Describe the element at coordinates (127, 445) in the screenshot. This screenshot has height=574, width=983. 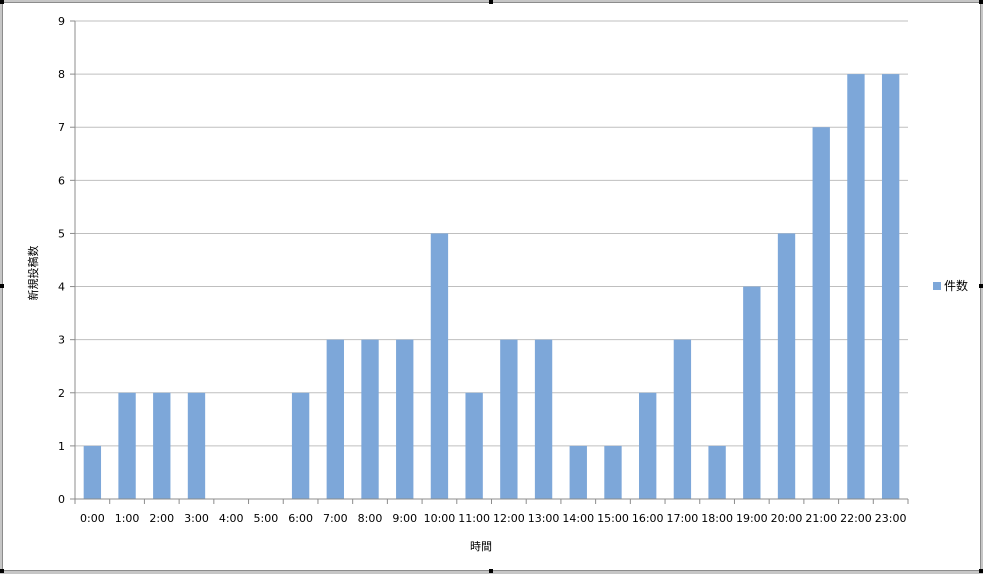
I see `bar-1:00` at that location.